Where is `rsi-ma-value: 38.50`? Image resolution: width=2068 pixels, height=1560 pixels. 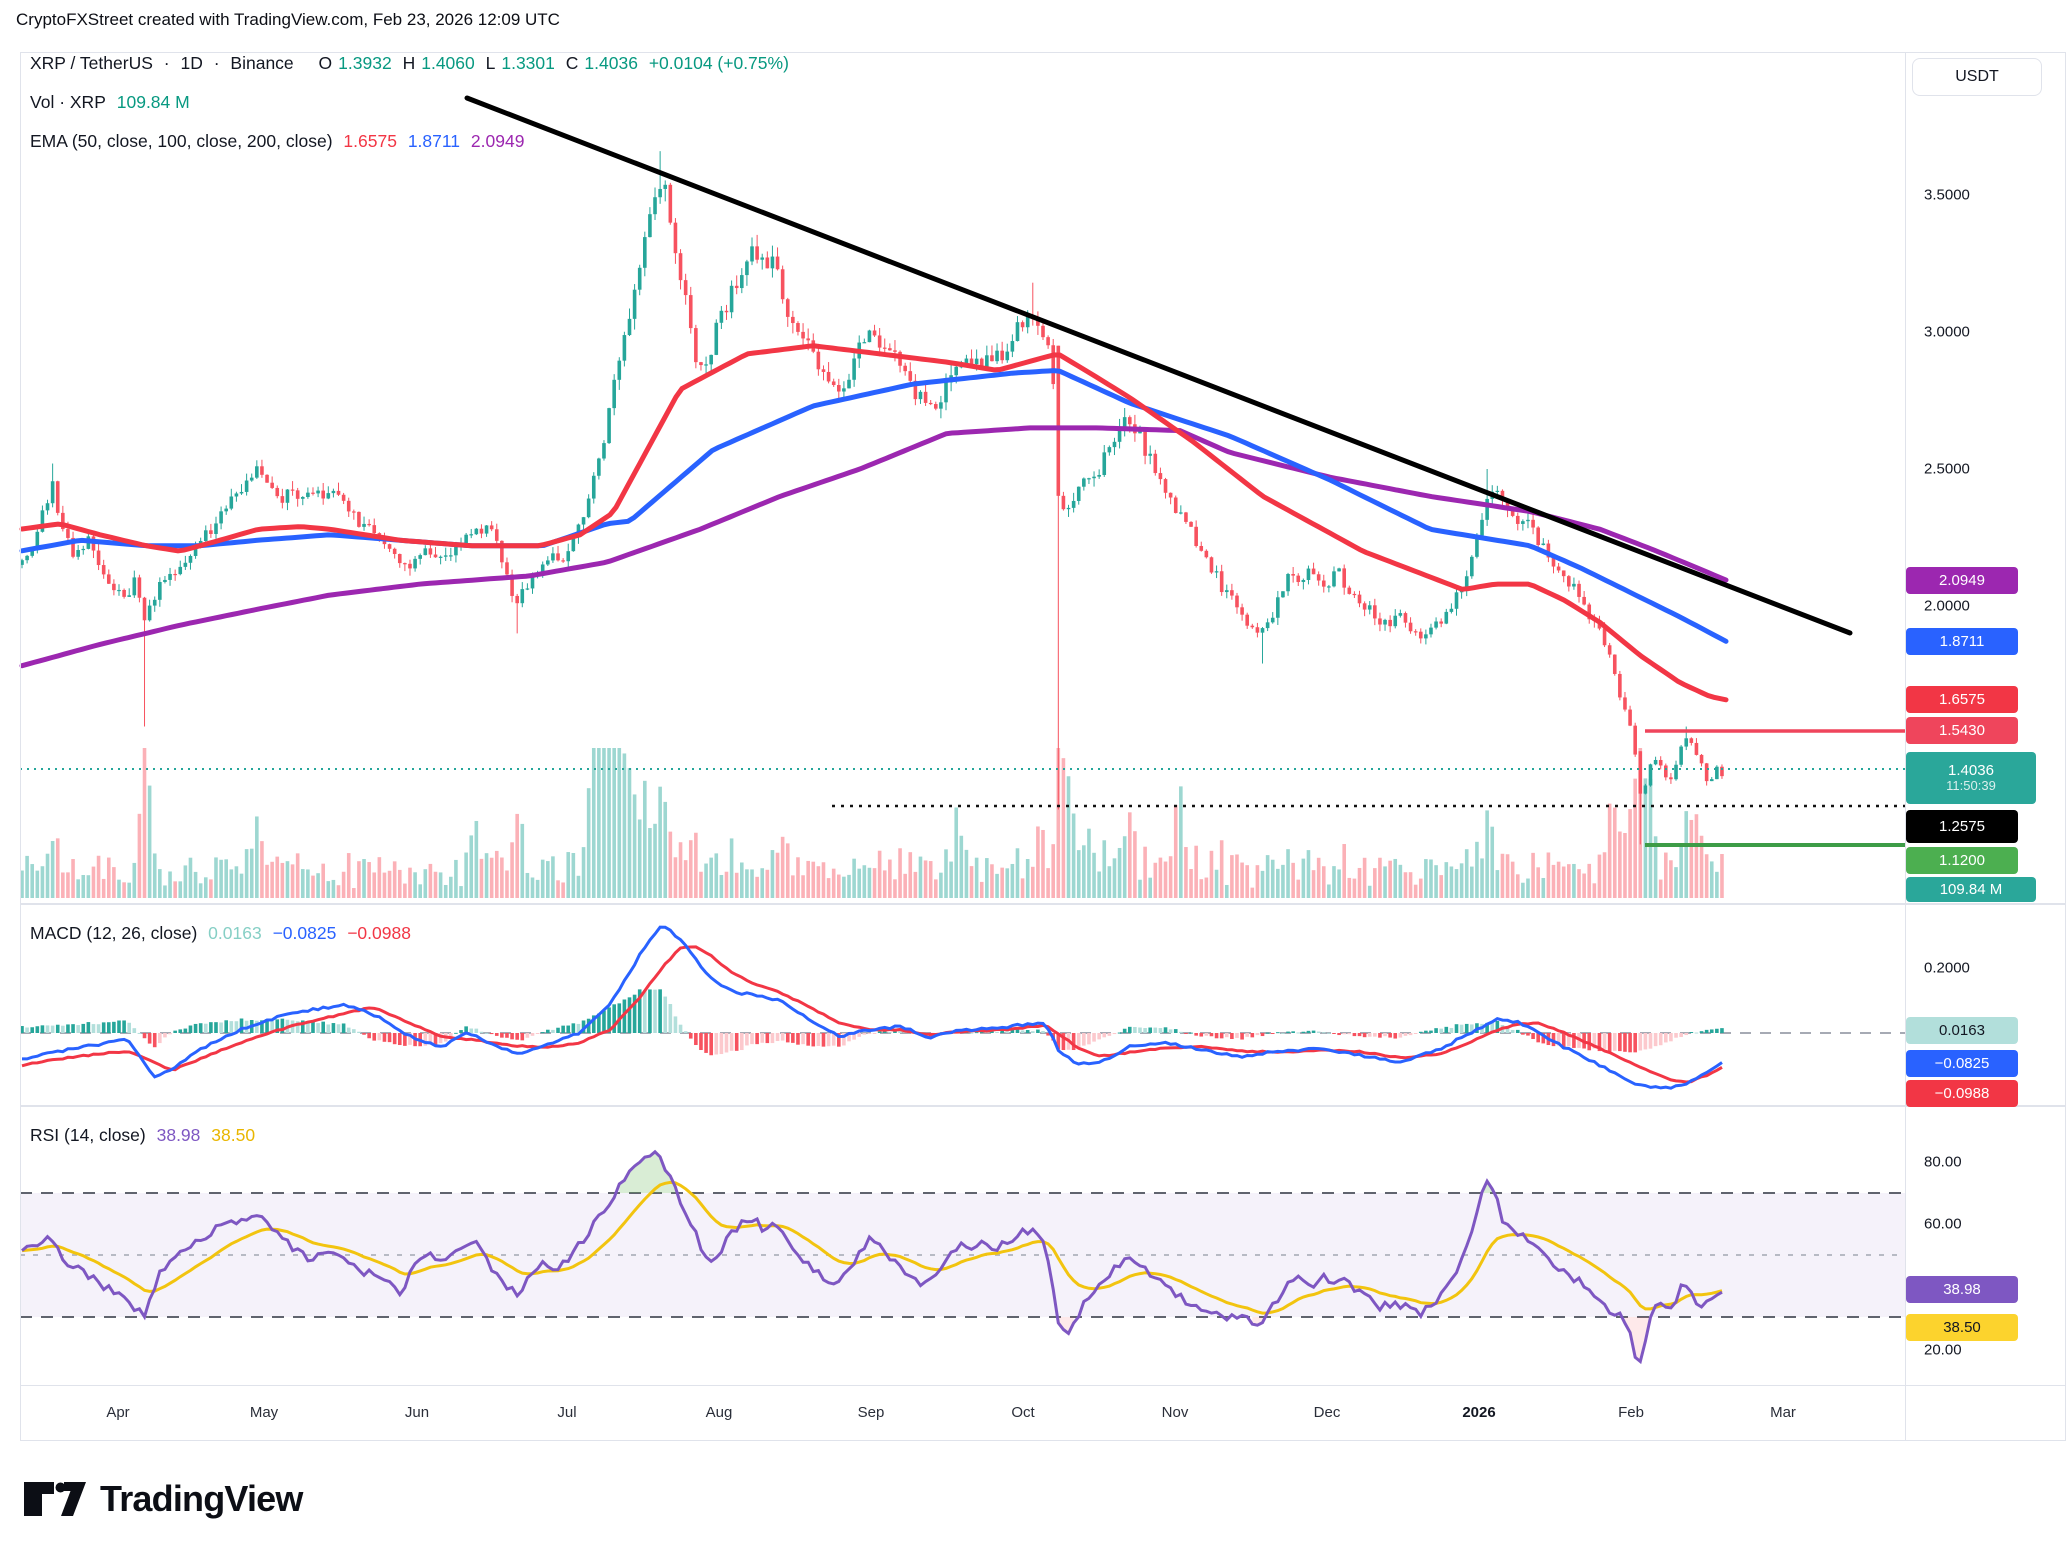 rsi-ma-value: 38.50 is located at coordinates (233, 1135).